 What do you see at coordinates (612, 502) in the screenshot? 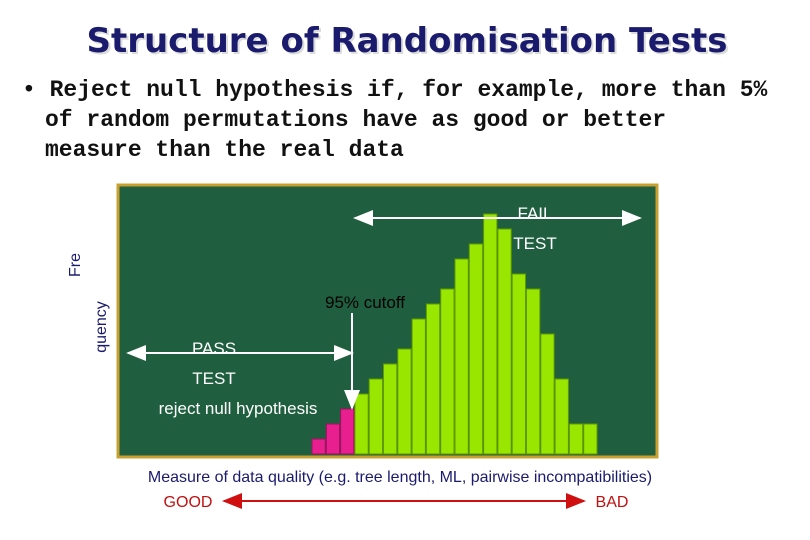
I see `x-right-label: BAD` at bounding box center [612, 502].